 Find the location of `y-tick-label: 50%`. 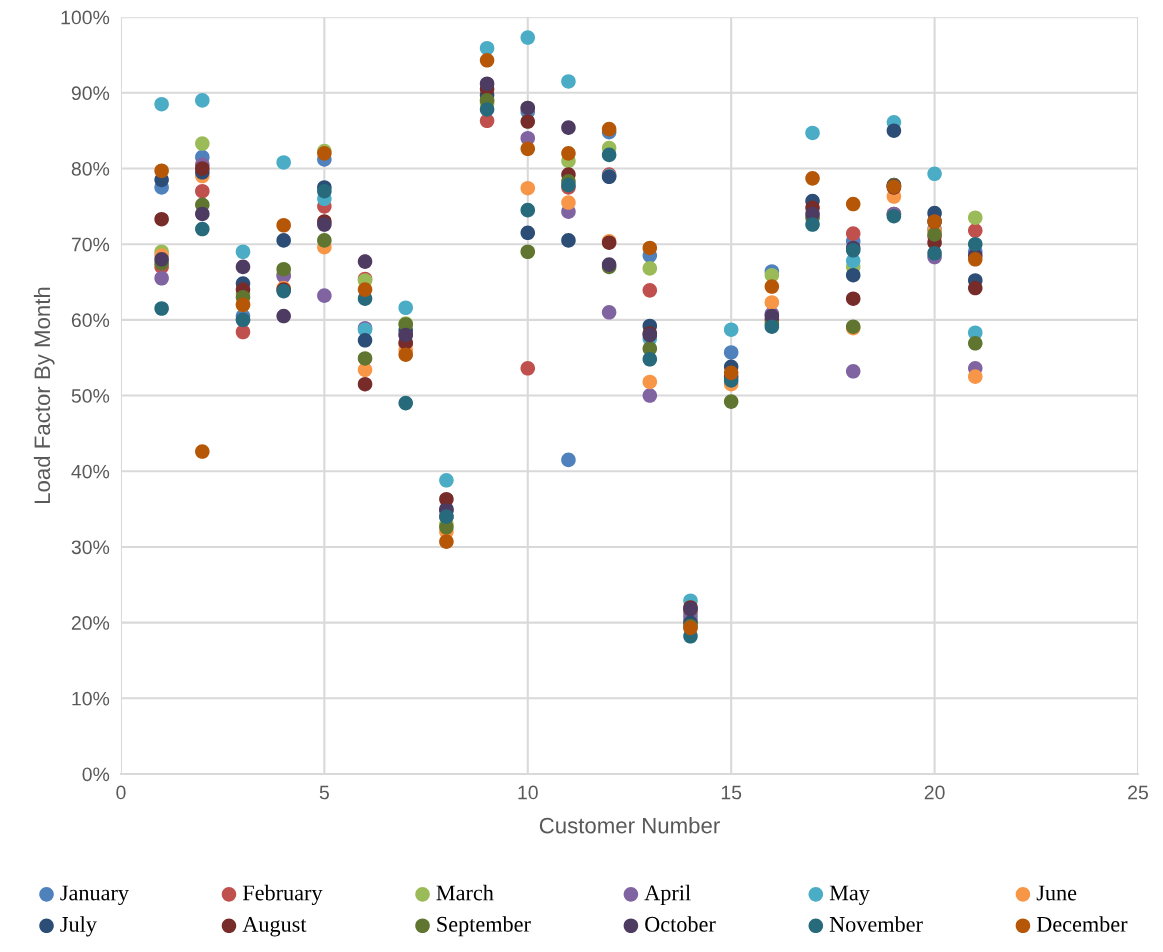

y-tick-label: 50% is located at coordinates (90, 396).